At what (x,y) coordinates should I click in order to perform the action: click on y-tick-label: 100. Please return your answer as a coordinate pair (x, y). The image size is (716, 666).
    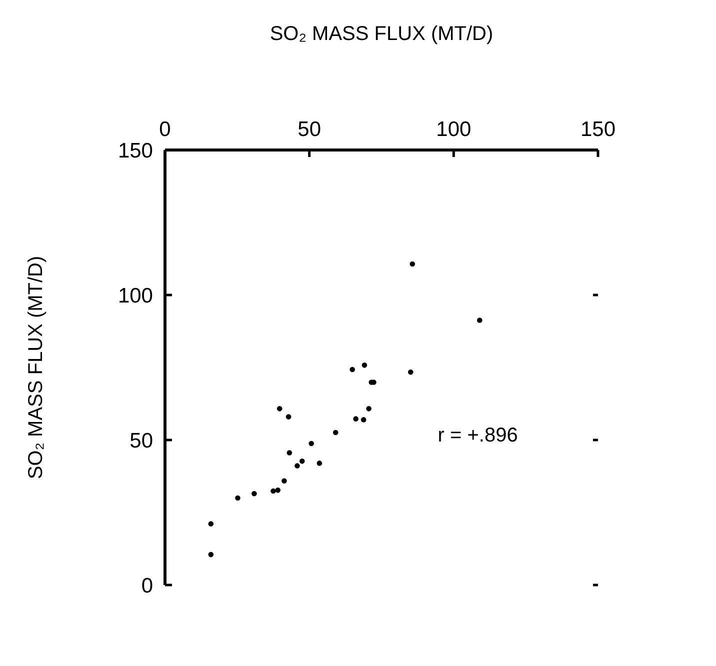
    Looking at the image, I should click on (135, 296).